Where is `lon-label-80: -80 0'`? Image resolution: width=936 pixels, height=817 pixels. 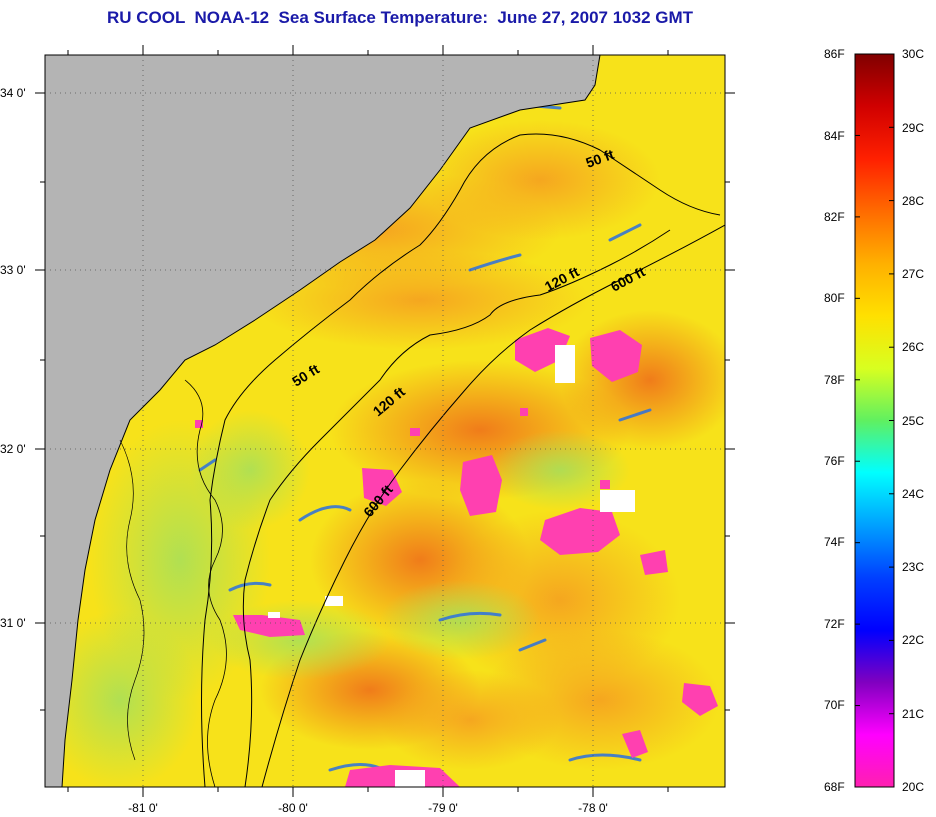
lon-label-80: -80 0' is located at coordinates (293, 808).